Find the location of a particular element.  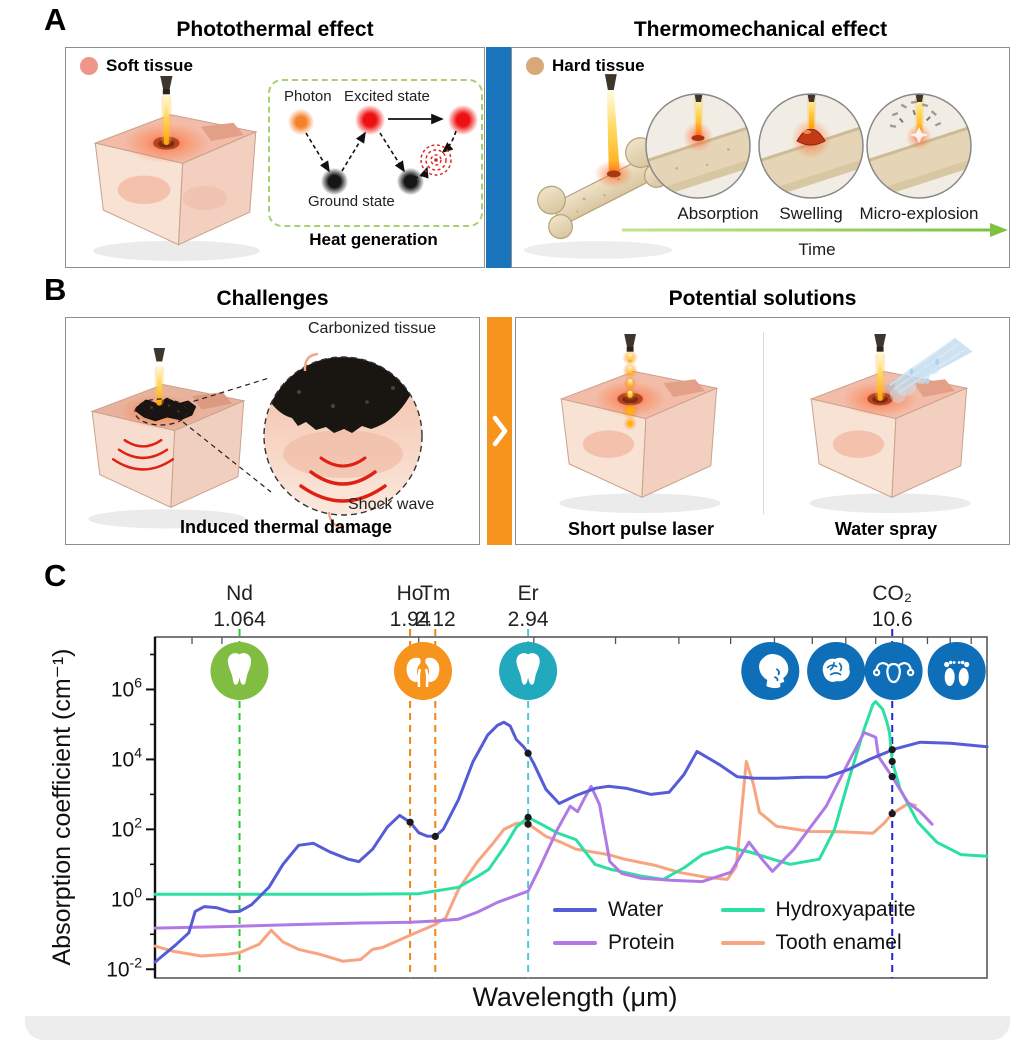

thermomechanical-panel: Hard tissue is located at coordinates (760, 157).